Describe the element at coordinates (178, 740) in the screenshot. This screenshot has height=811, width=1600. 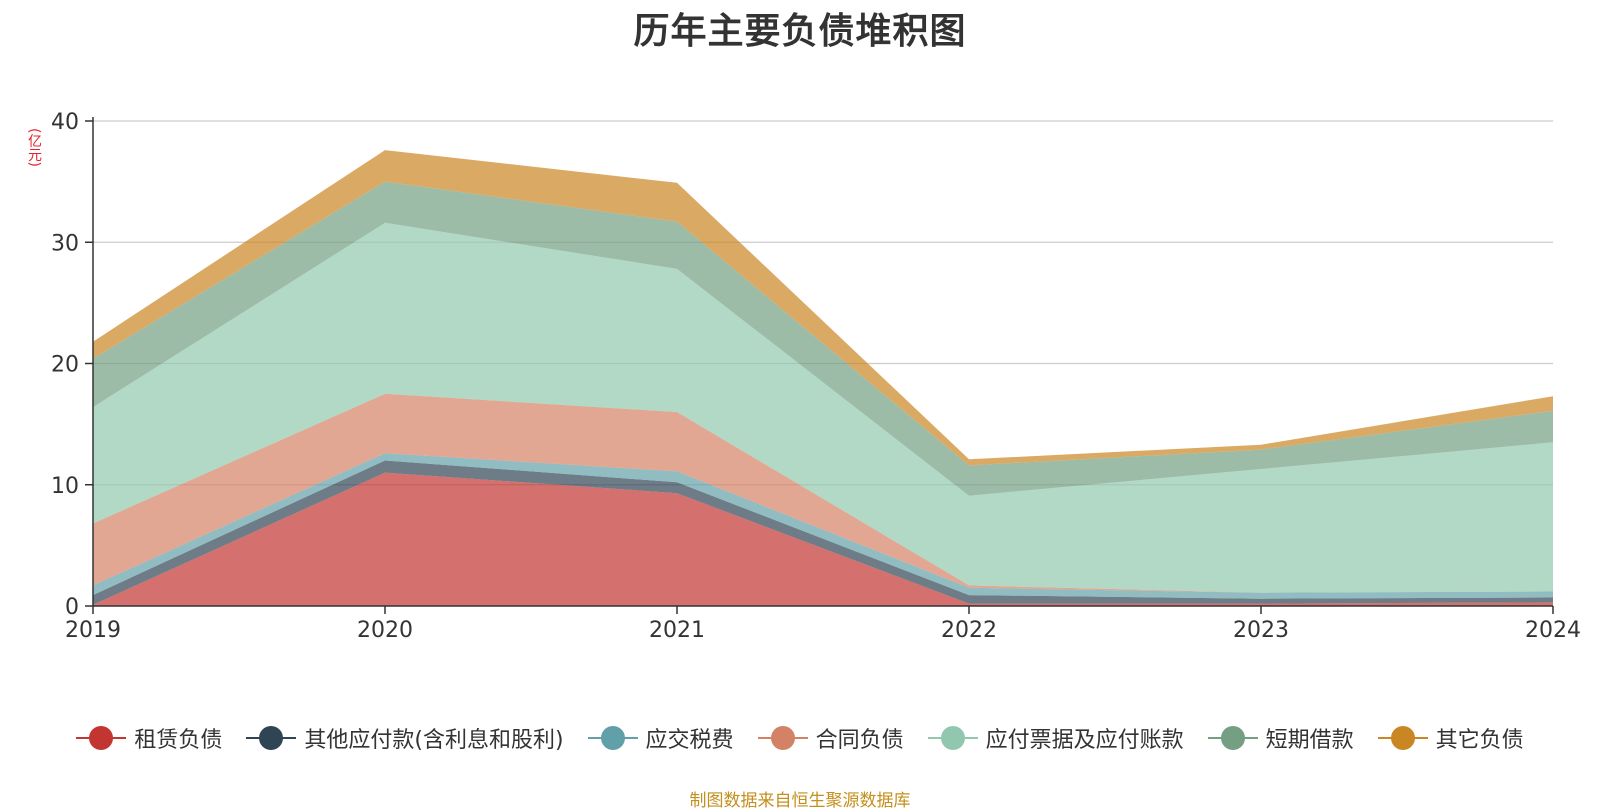
I see `legend-label: 租赁负债` at that location.